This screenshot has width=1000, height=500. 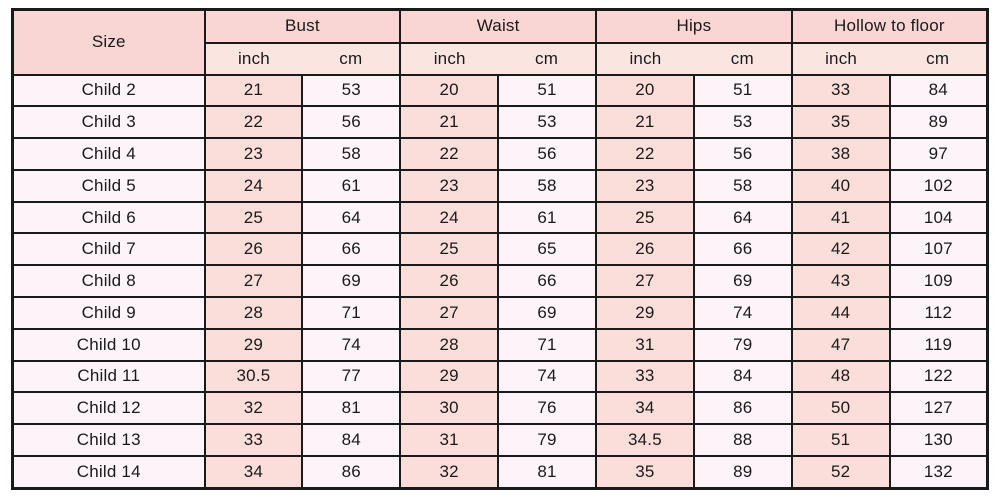 What do you see at coordinates (547, 408) in the screenshot?
I see `value-cell: 76` at bounding box center [547, 408].